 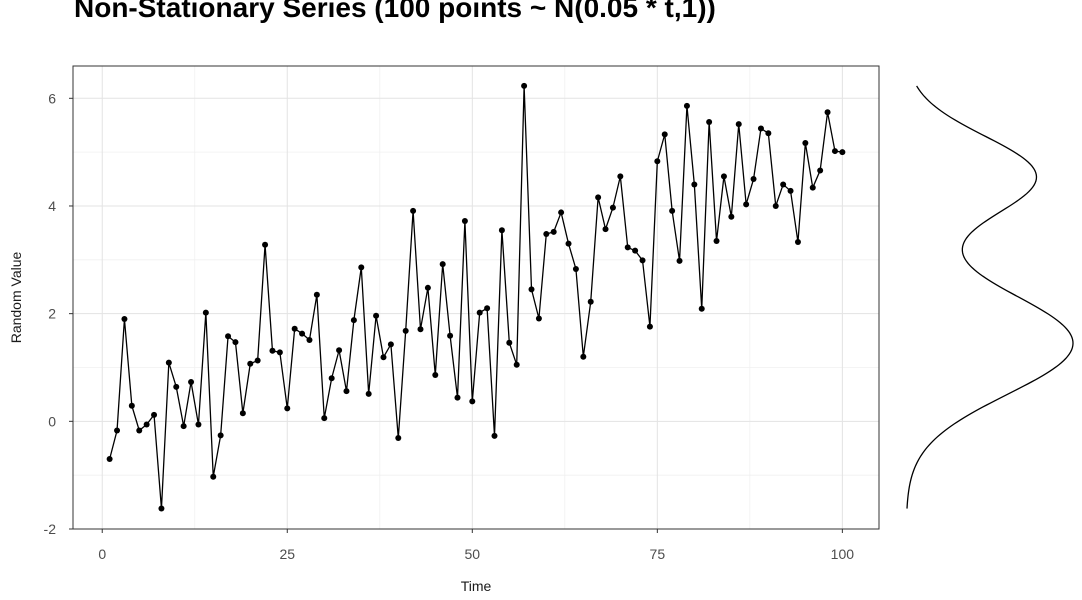 I want to click on marginal-density-curve, so click(x=990, y=297).